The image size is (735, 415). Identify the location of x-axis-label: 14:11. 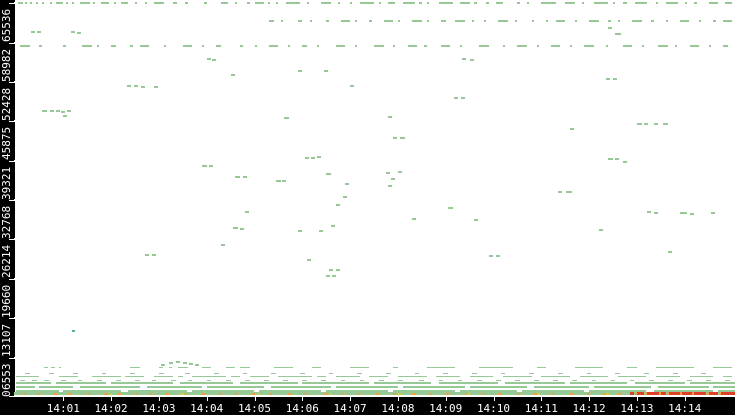
(541, 408).